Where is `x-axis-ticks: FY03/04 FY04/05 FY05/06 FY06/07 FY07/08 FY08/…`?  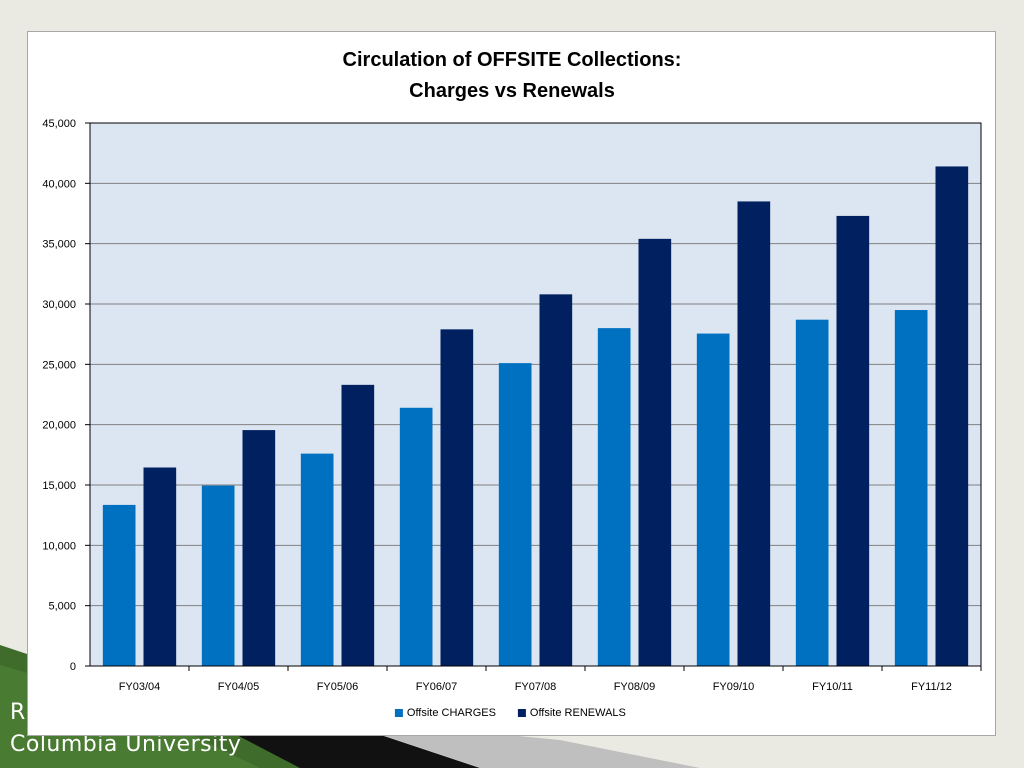 x-axis-ticks: FY03/04 FY04/05 FY05/06 FY06/07 FY07/08 FY08/… is located at coordinates (550, 679).